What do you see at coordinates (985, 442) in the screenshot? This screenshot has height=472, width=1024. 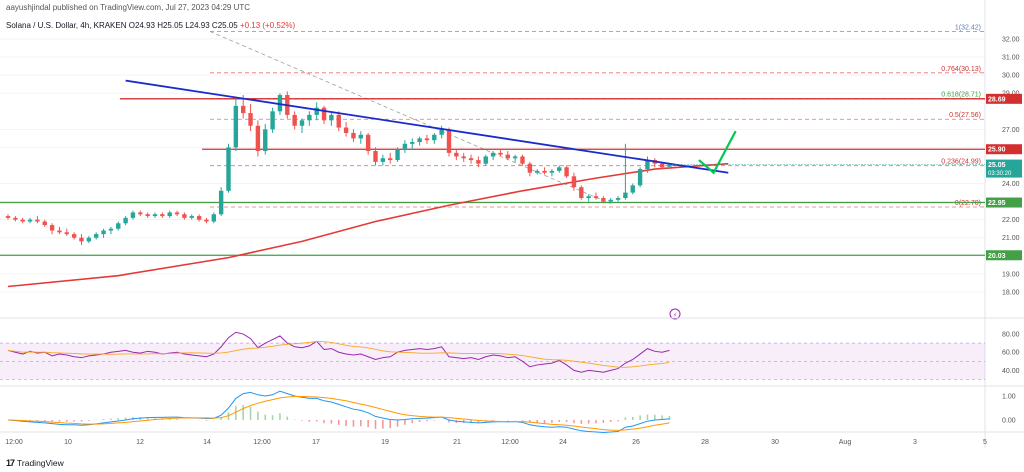 I see `time-tick-label: 5` at bounding box center [985, 442].